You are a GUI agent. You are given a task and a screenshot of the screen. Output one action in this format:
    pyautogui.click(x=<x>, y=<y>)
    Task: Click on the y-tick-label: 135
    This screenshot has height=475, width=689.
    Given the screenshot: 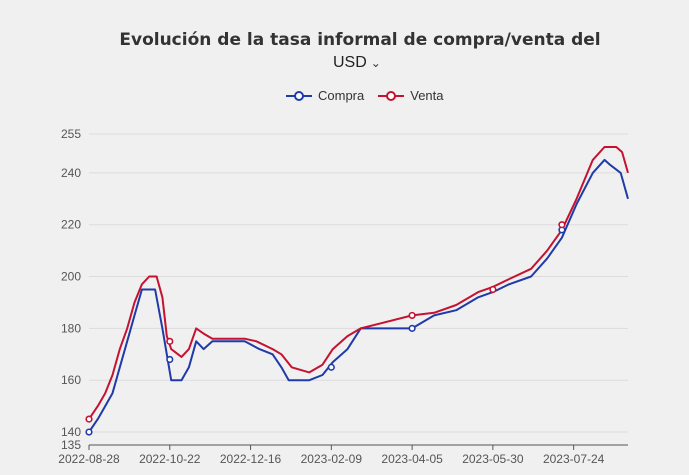 What is the action you would take?
    pyautogui.click(x=71, y=445)
    